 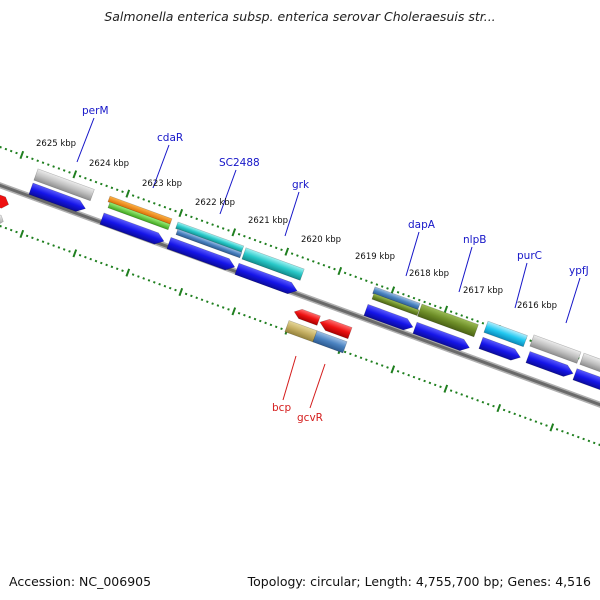 I want to click on gene-box-SC2488, so click(x=209, y=243).